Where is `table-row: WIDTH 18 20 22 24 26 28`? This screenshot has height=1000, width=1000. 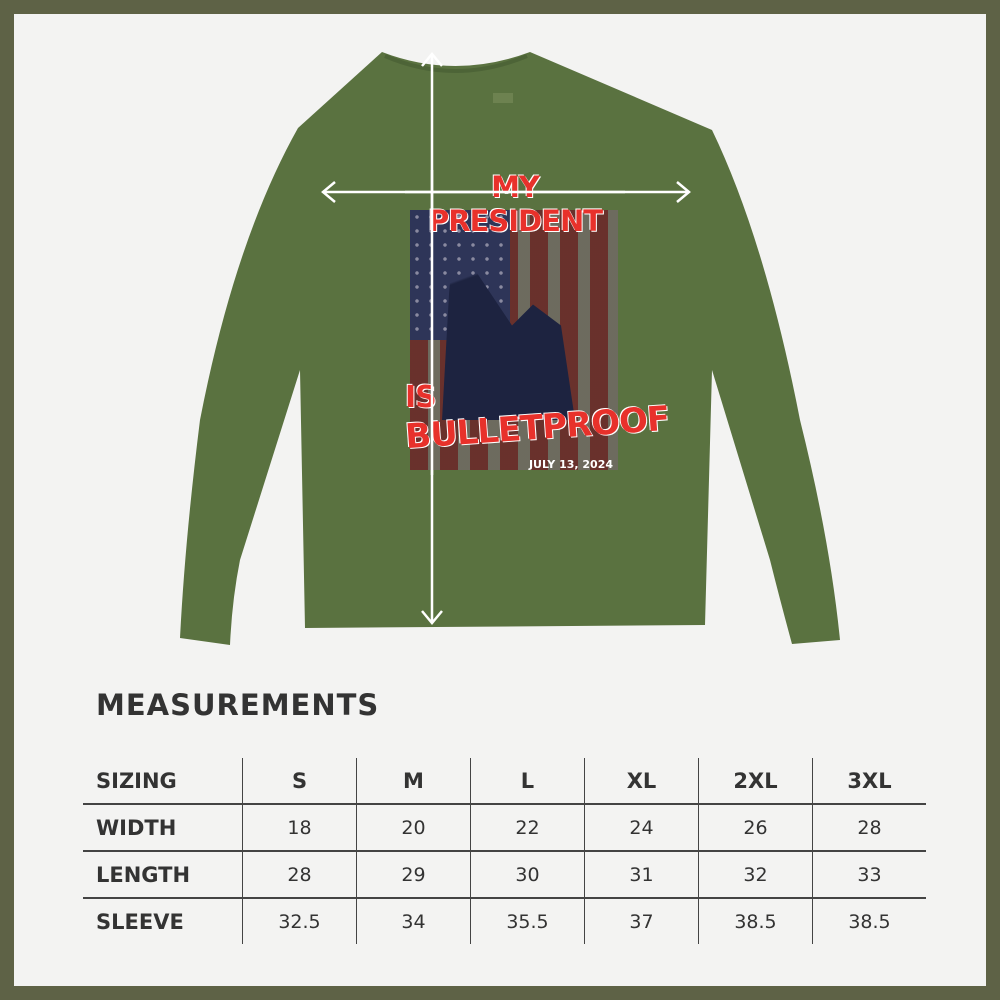 table-row: WIDTH 18 20 22 24 26 28 is located at coordinates (504, 827).